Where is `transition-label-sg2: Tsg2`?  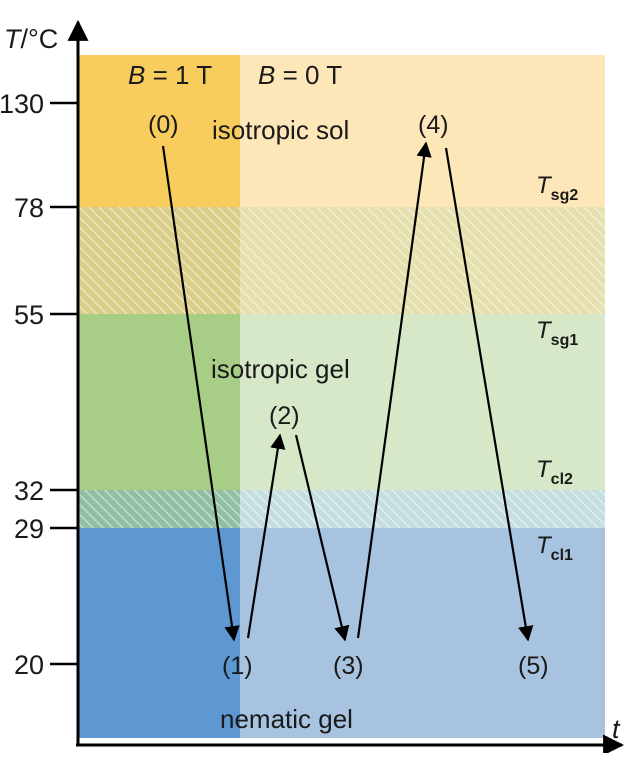 transition-label-sg2: Tsg2 is located at coordinates (557, 188).